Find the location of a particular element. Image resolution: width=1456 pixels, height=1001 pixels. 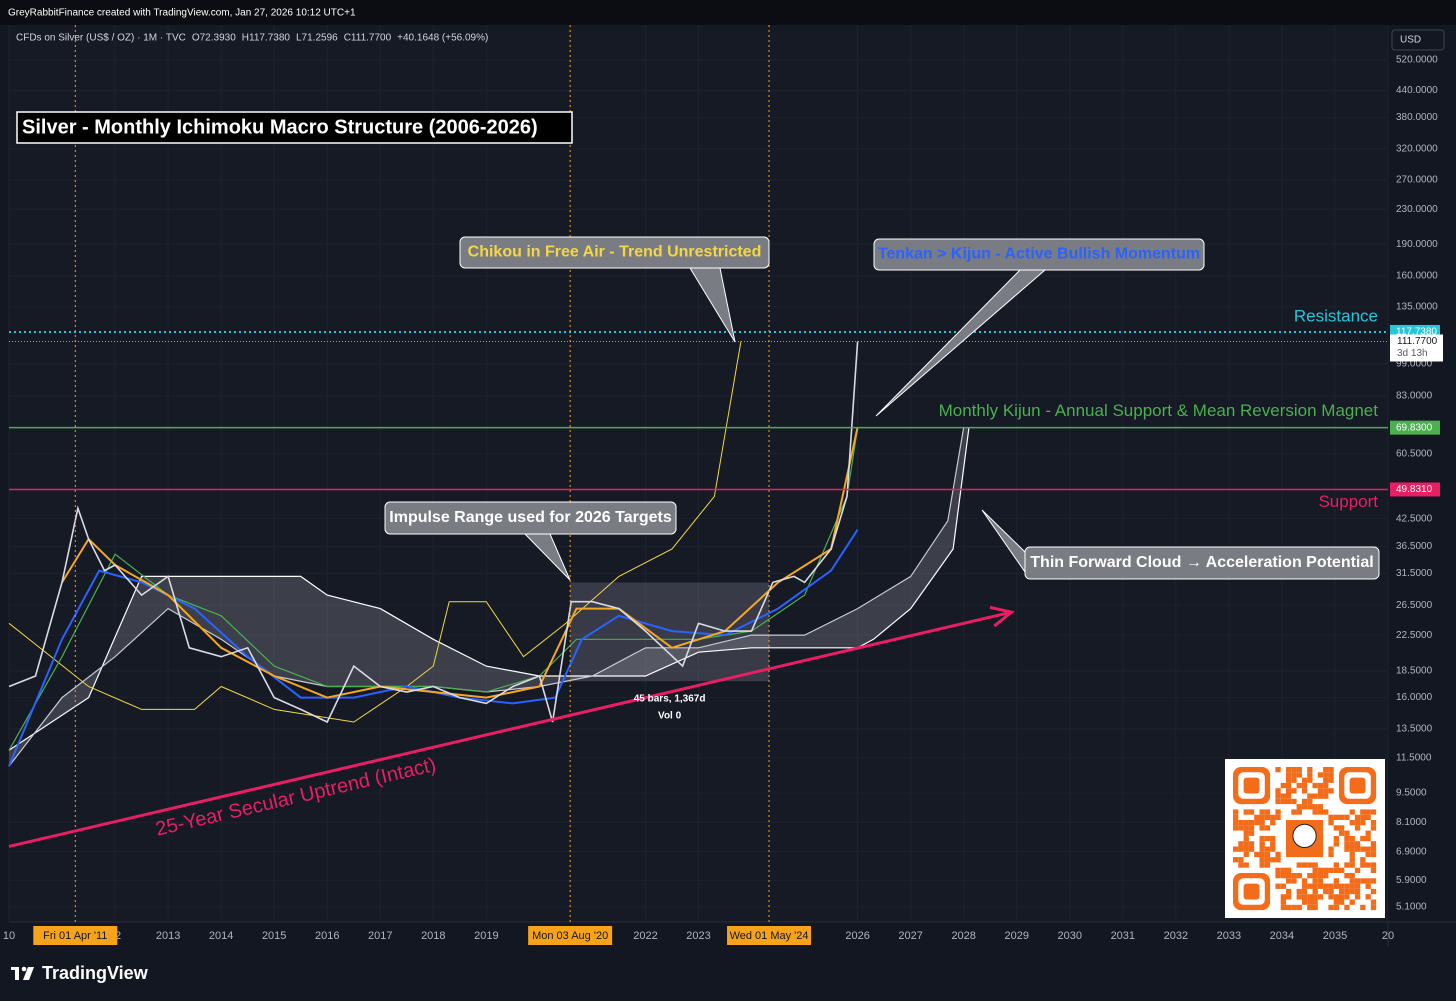

date-marker-box is located at coordinates (769, 935).